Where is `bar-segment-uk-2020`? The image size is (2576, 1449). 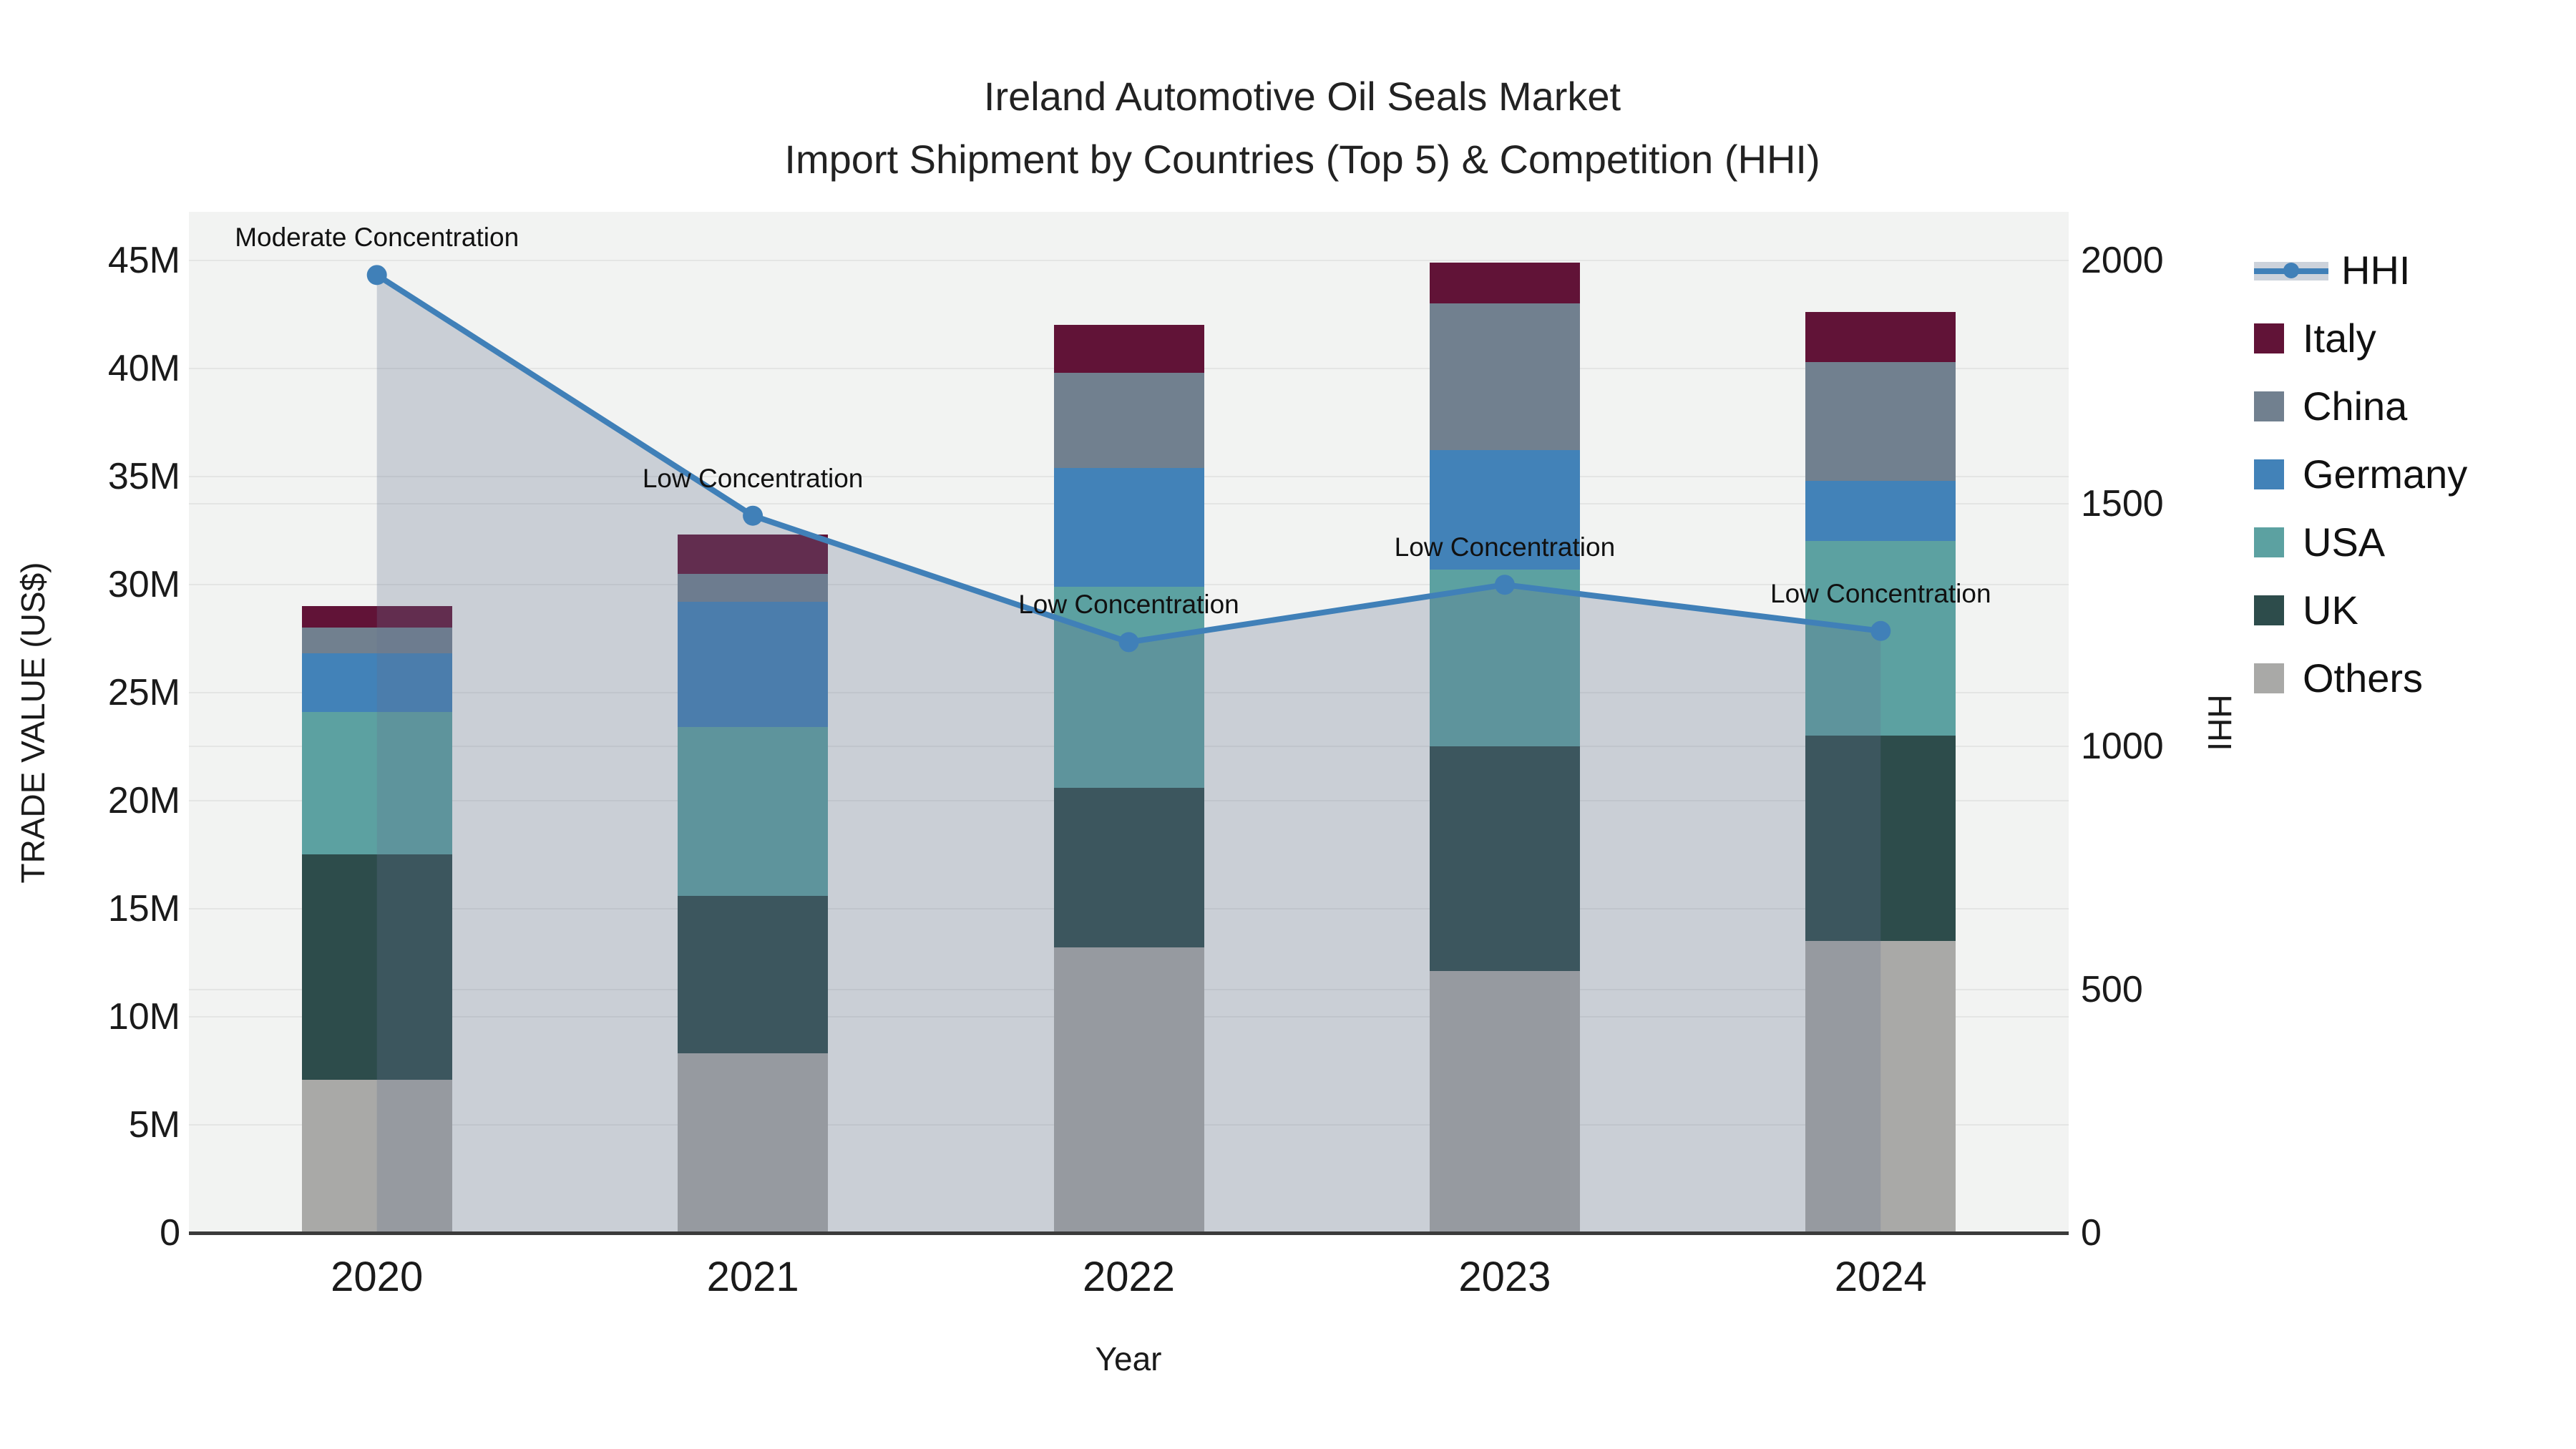 bar-segment-uk-2020 is located at coordinates (376, 967).